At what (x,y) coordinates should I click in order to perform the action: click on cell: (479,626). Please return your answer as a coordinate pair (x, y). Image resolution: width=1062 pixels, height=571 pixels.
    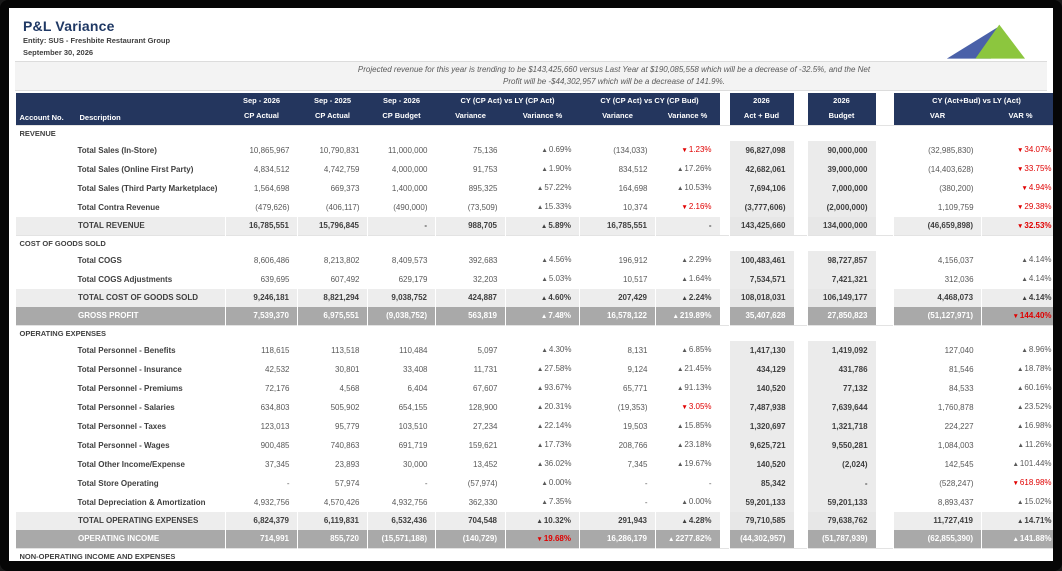
    Looking at the image, I should click on (272, 207).